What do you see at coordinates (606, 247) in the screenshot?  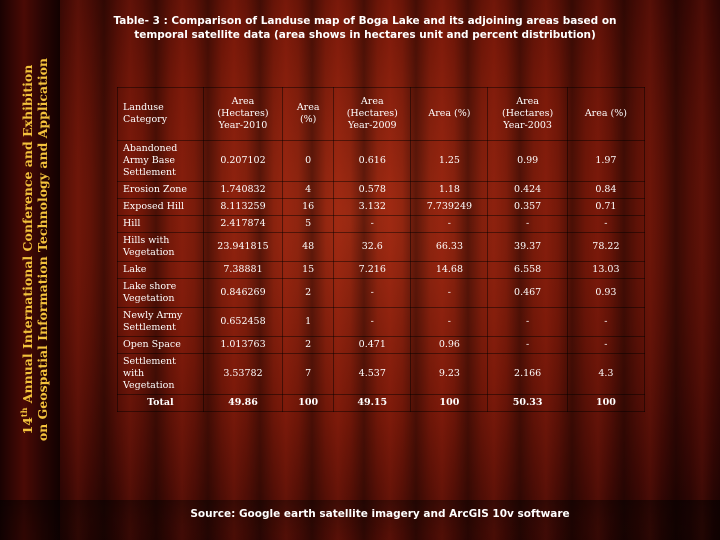 I see `cell-value: 78.22` at bounding box center [606, 247].